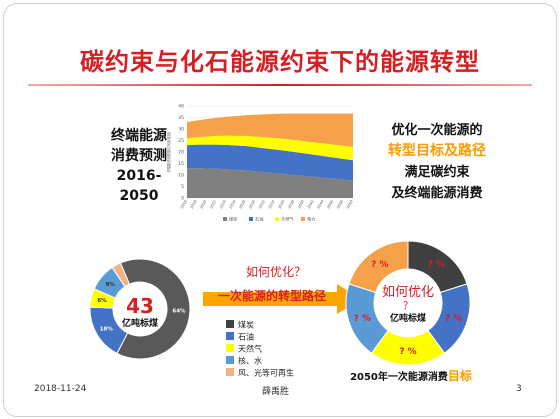  What do you see at coordinates (301, 204) in the screenshot?
I see `area-xtick-label: 2040` at bounding box center [301, 204].